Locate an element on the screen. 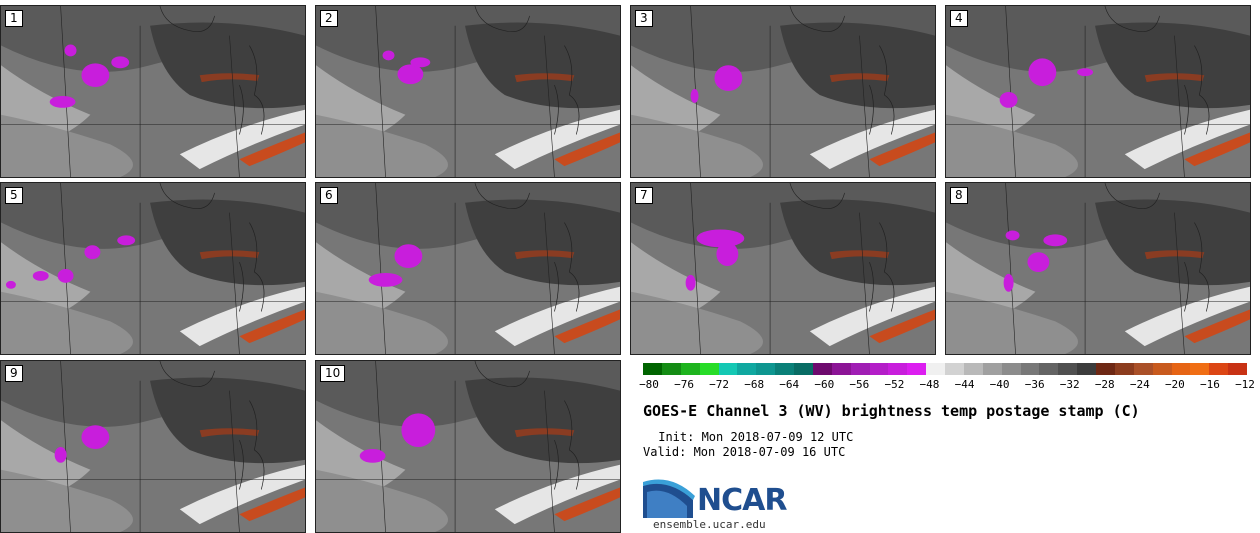  stamp-panel-3: 3 is located at coordinates (783, 91).